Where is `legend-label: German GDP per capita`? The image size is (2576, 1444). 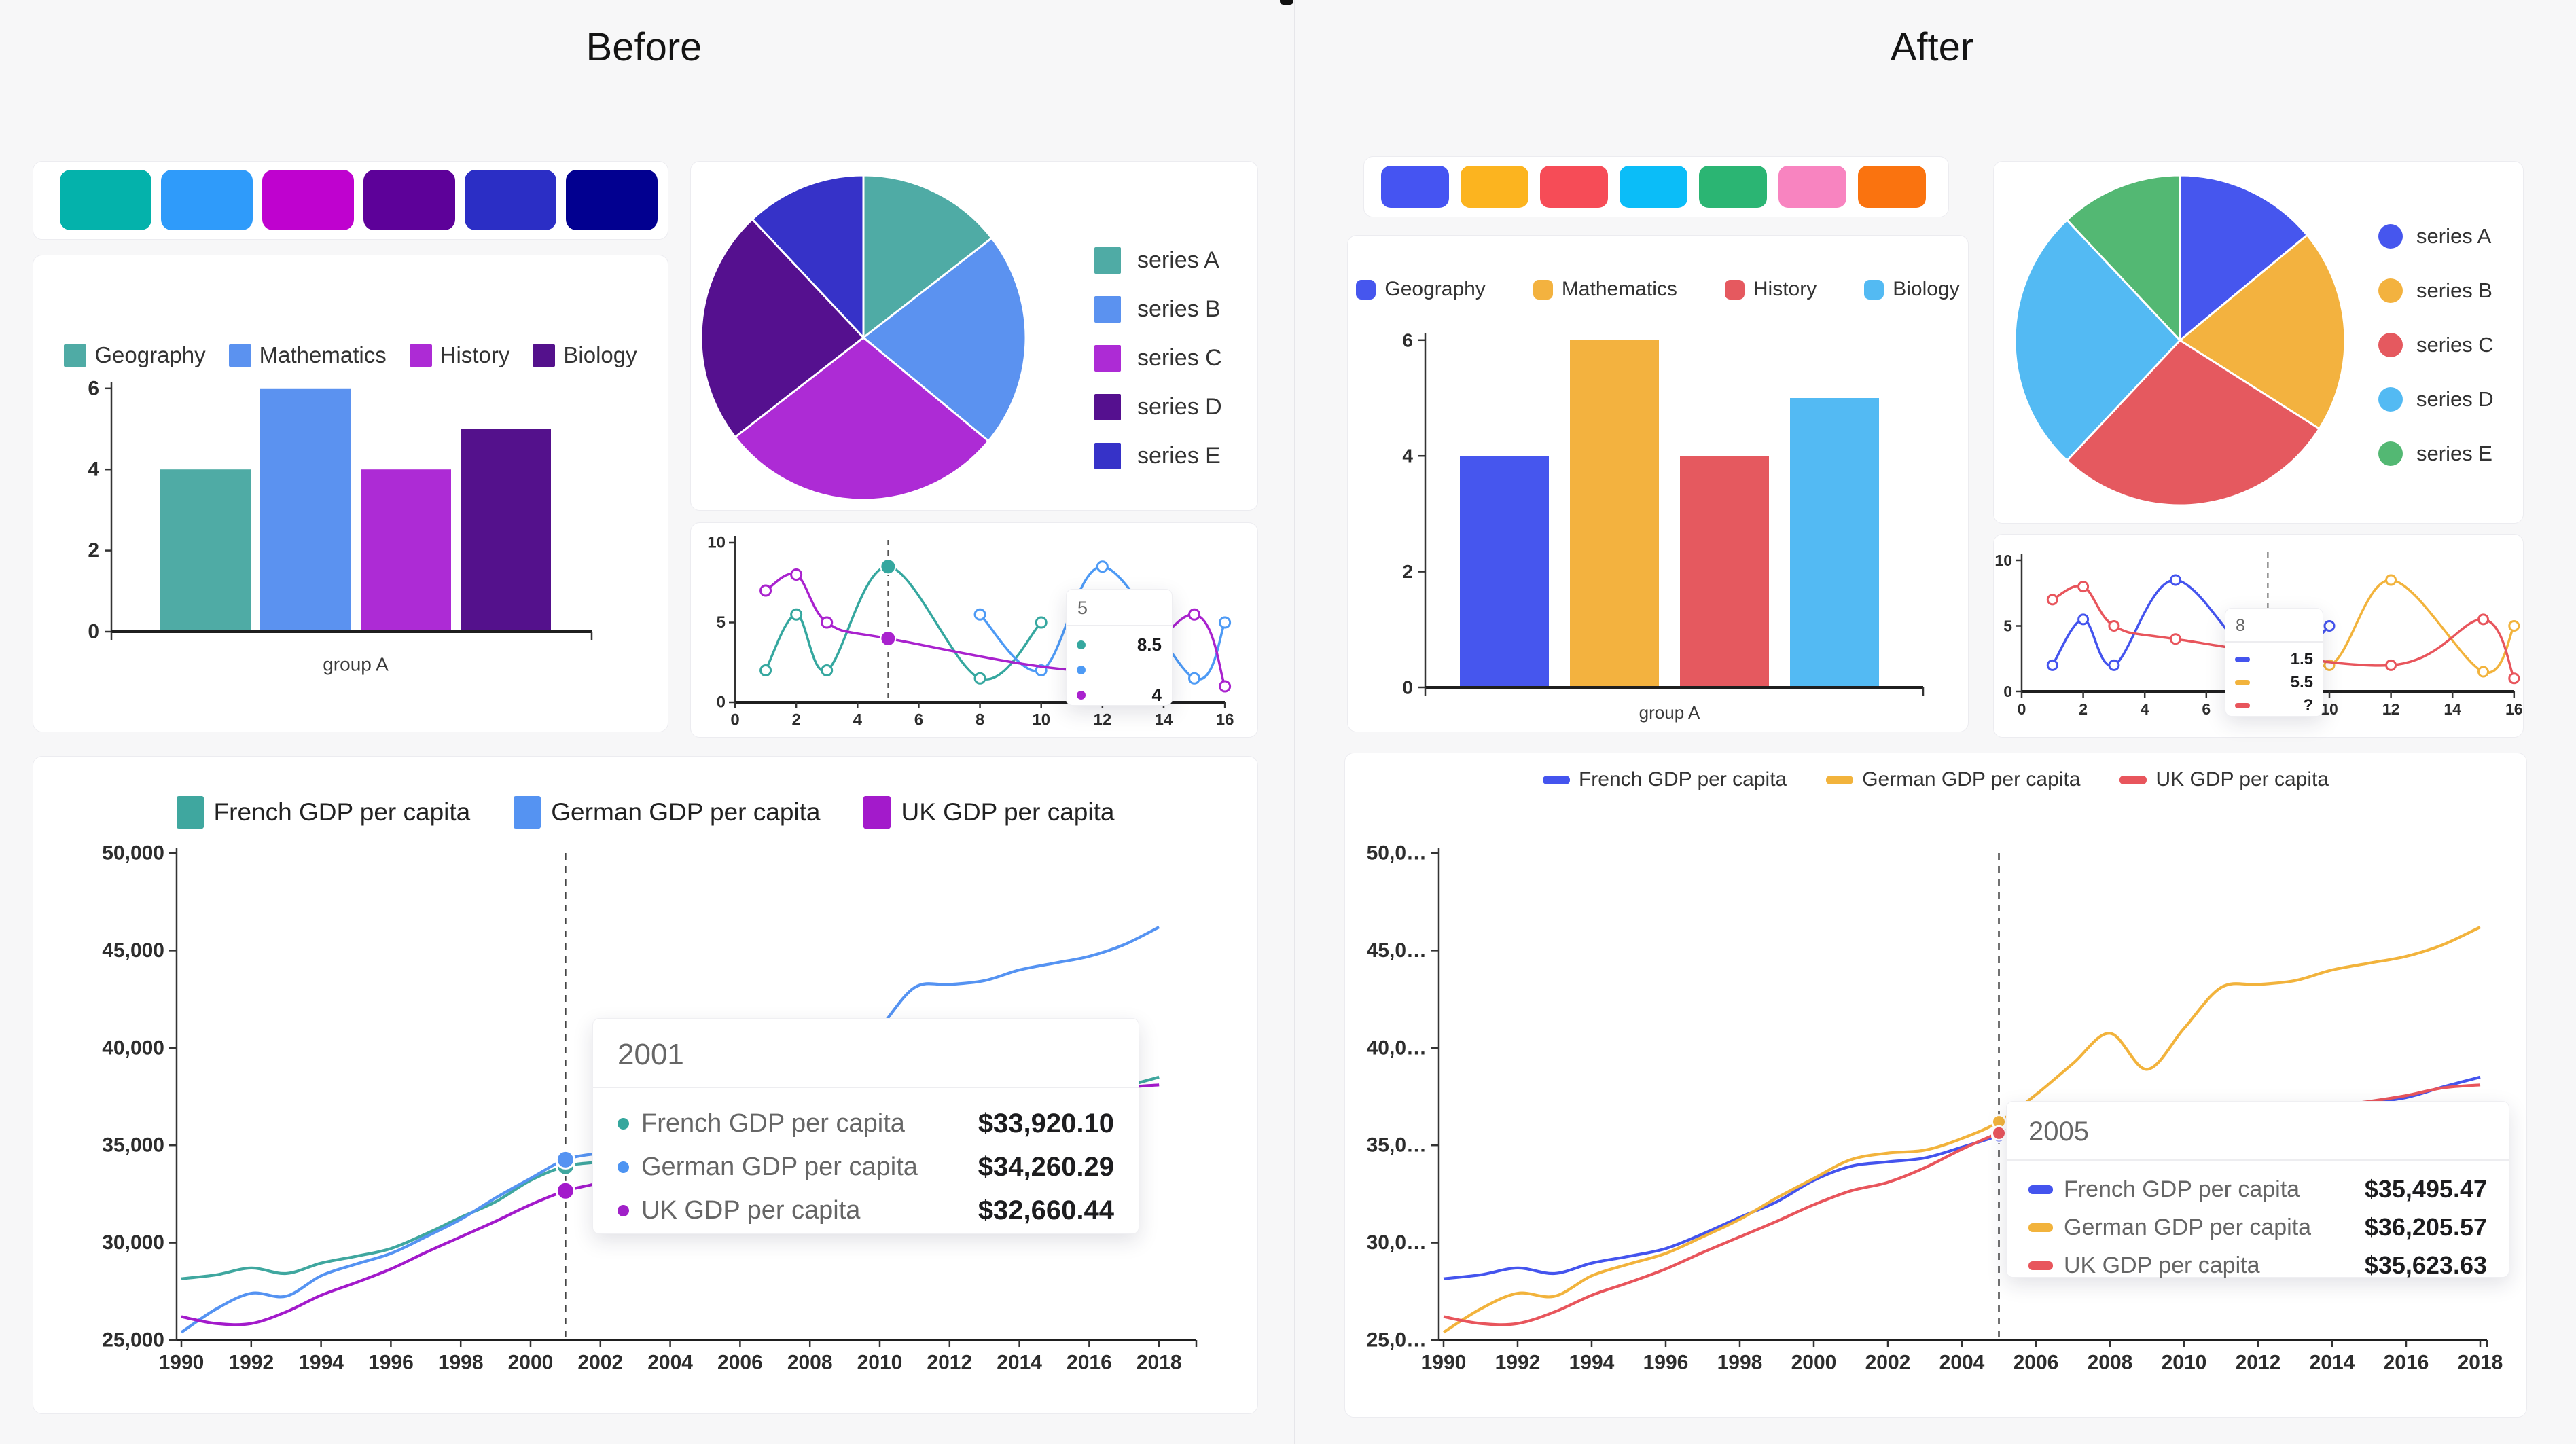 legend-label: German GDP per capita is located at coordinates (1971, 779).